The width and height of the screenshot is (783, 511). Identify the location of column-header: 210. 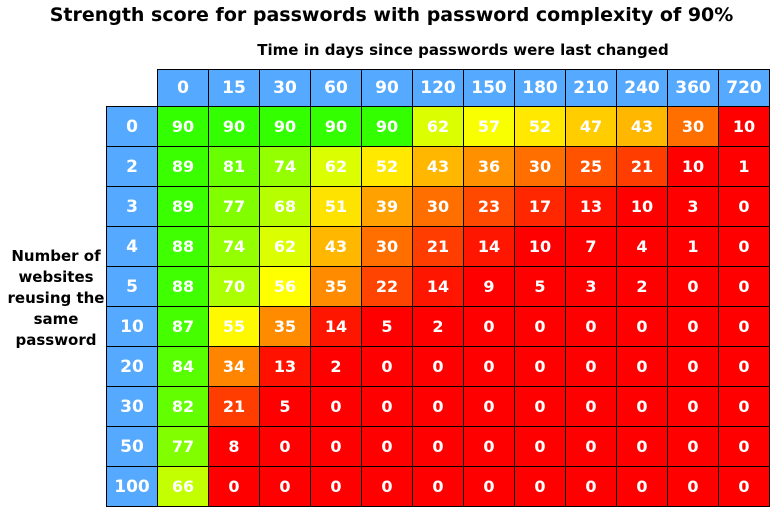
(591, 88).